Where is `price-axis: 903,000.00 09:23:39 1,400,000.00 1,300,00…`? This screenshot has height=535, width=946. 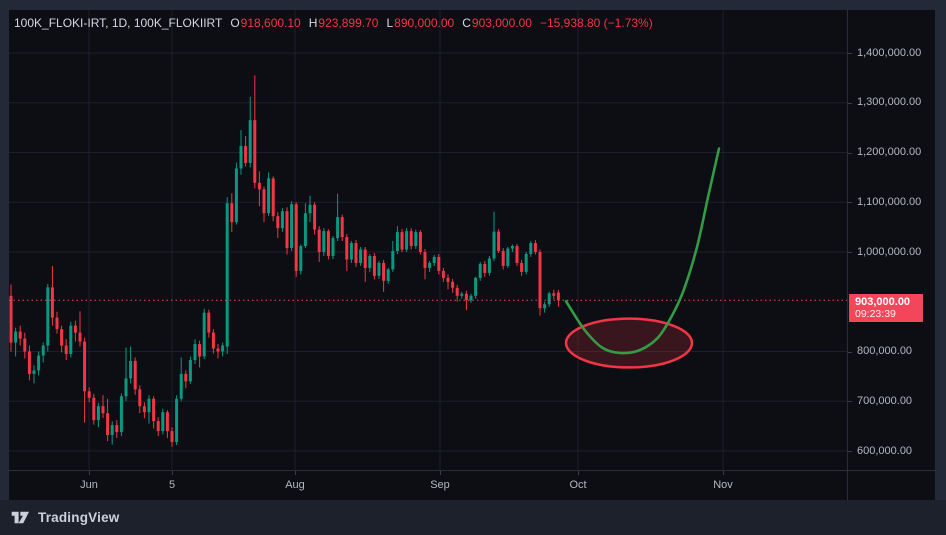 price-axis: 903,000.00 09:23:39 1,400,000.00 1,300,00… is located at coordinates (891, 255).